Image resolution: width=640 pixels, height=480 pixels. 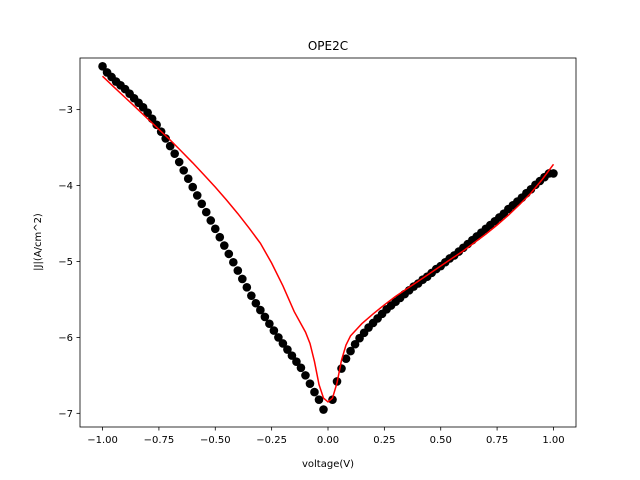 What do you see at coordinates (65, 414) in the screenshot?
I see `y-tick-label: −7` at bounding box center [65, 414].